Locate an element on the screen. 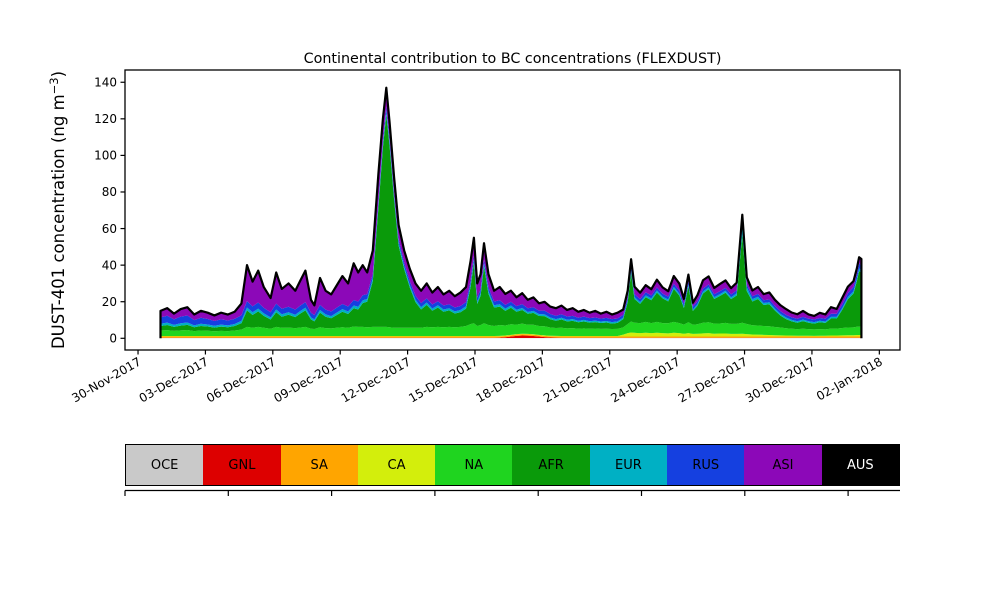 The height and width of the screenshot is (600, 1000). y-tick-label: 100 is located at coordinates (105, 156).